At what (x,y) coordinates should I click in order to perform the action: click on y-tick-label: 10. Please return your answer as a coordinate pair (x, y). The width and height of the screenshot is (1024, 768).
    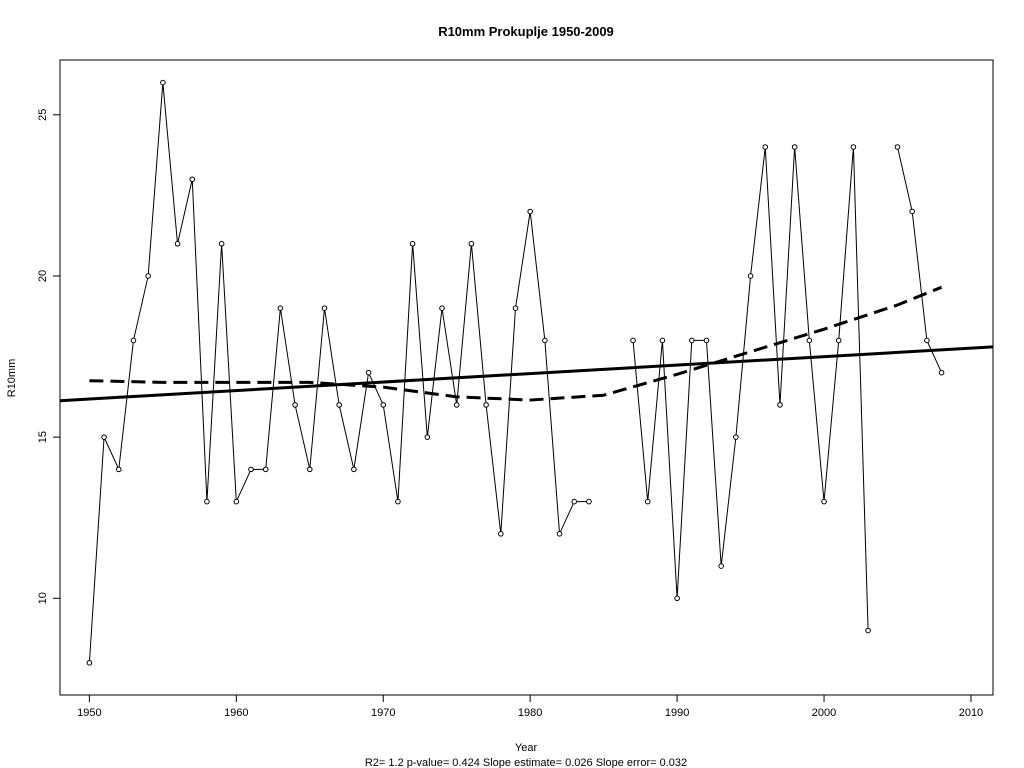
    Looking at the image, I should click on (43, 598).